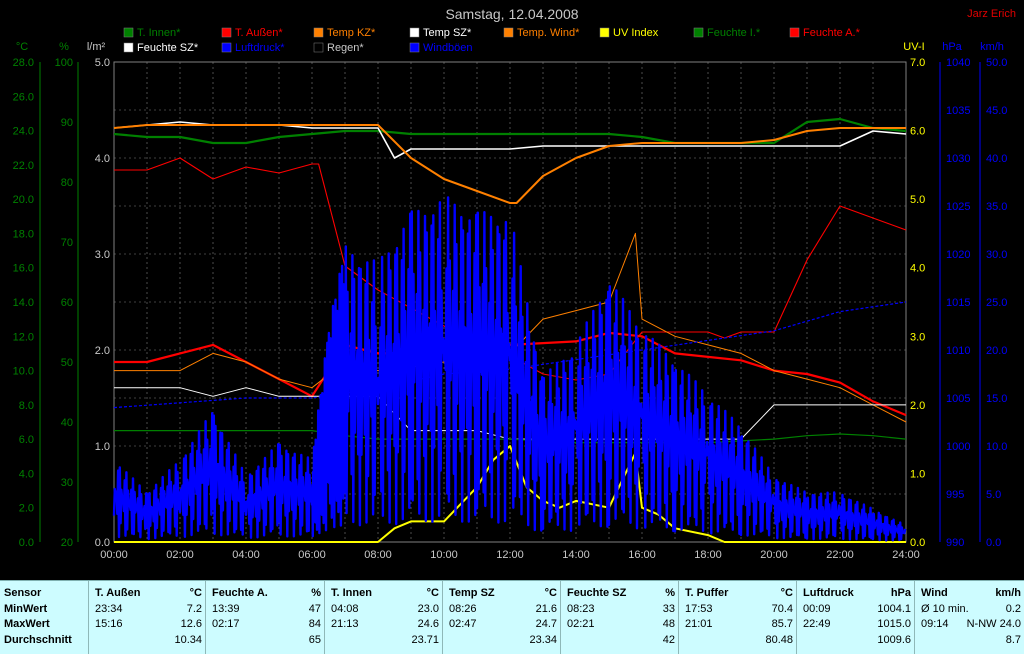 This screenshot has height=654, width=1024. Describe the element at coordinates (945, 609) in the screenshot. I see `stat-min-time: Ø 10 min.` at that location.